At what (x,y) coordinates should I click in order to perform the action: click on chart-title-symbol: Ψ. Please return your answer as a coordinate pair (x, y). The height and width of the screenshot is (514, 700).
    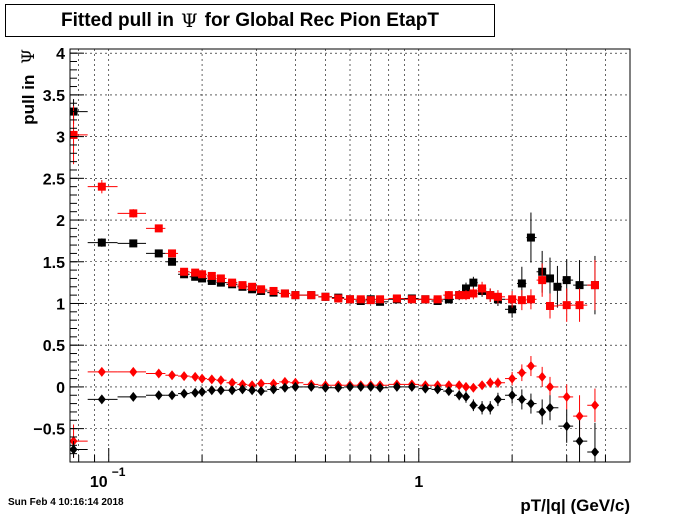
    Looking at the image, I should click on (189, 20).